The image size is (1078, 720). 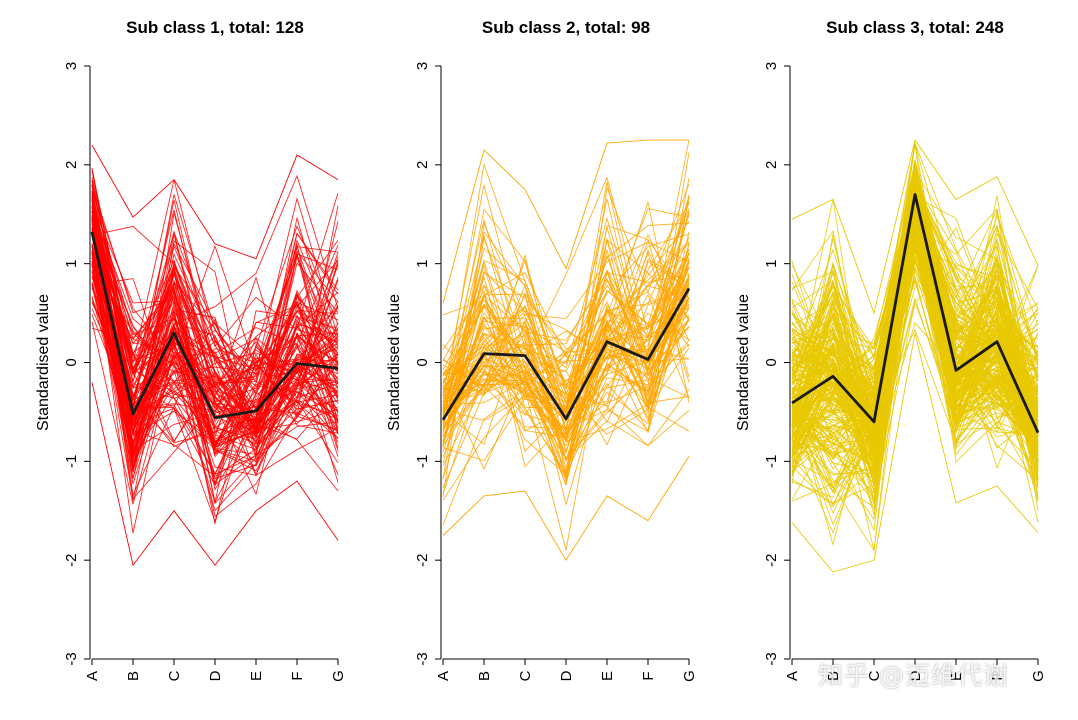 What do you see at coordinates (771, 165) in the screenshot?
I see `y-tick-label: 2` at bounding box center [771, 165].